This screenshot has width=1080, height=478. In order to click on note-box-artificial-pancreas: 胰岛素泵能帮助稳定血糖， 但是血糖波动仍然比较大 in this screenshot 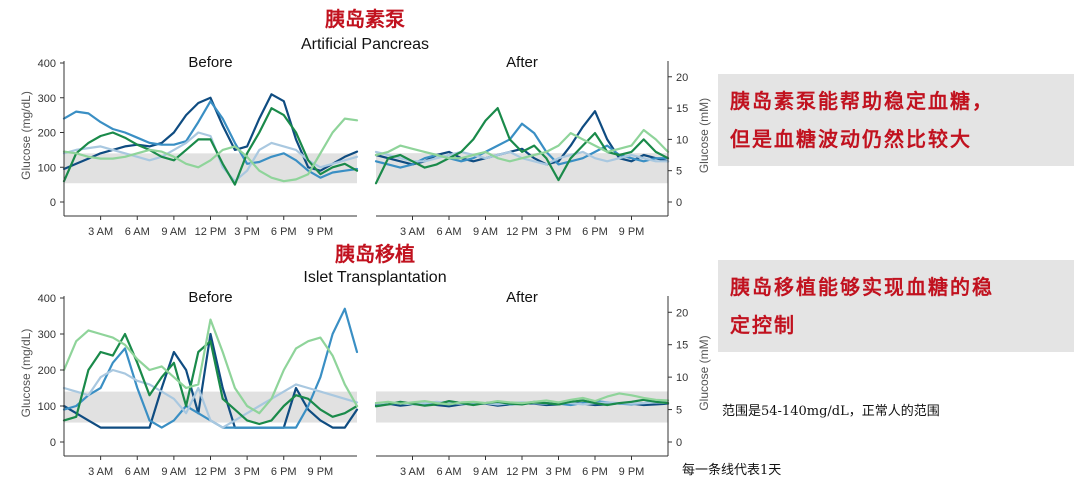, I will do `click(896, 120)`.